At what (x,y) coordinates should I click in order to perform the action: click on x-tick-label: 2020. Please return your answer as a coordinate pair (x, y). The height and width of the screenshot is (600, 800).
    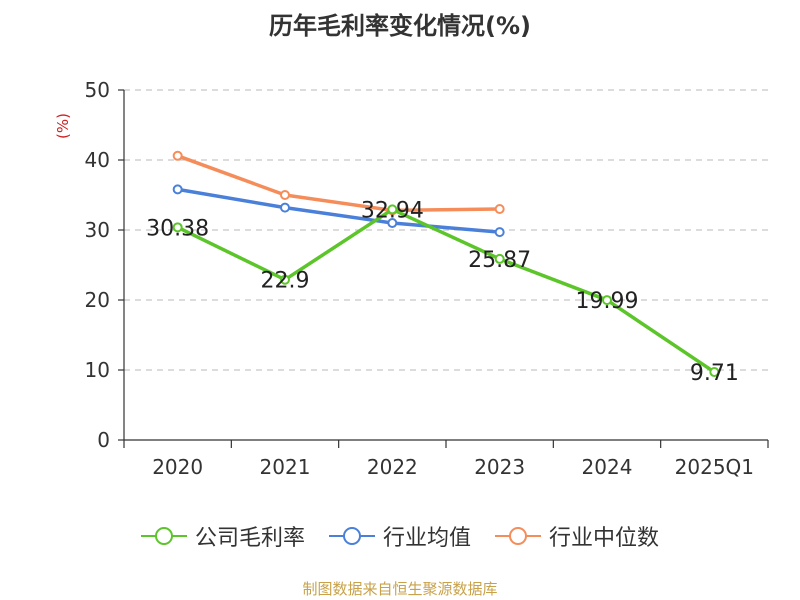
    Looking at the image, I should click on (177, 467).